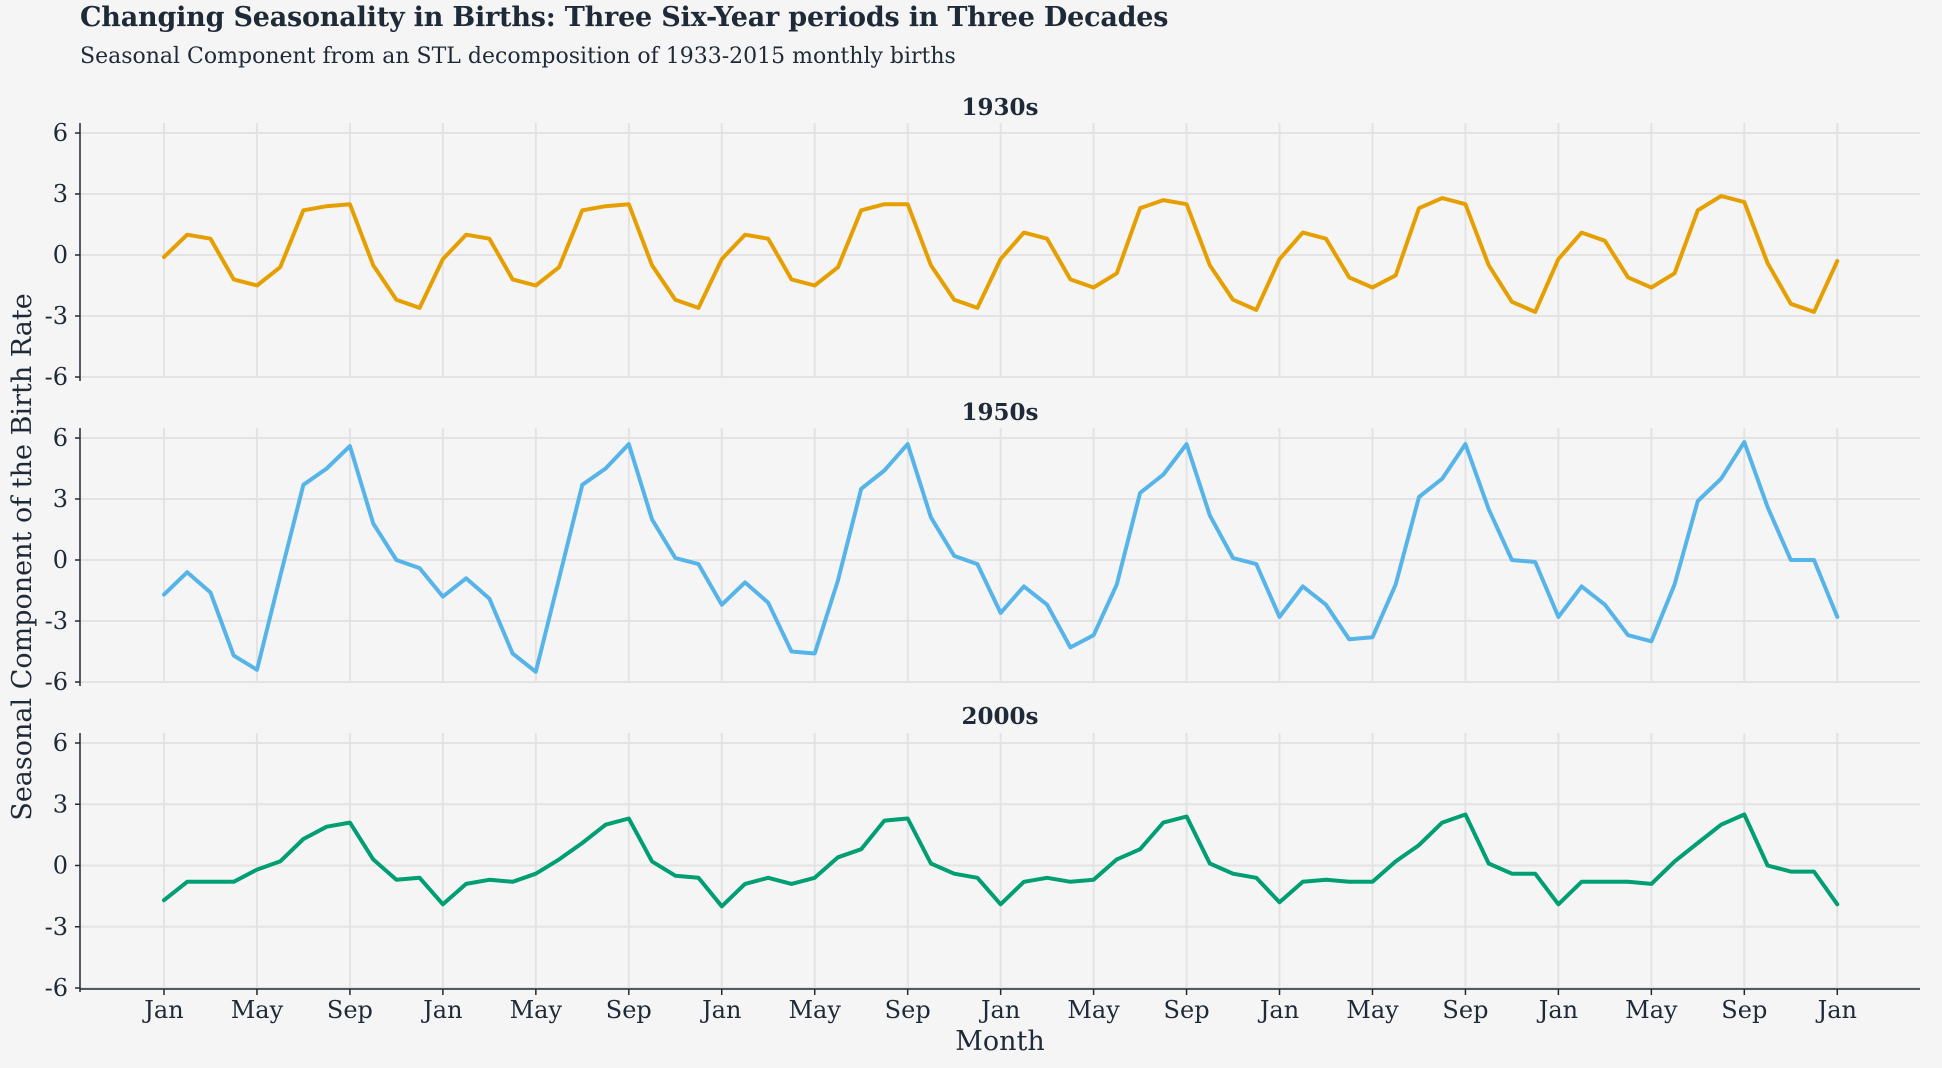  I want to click on panel-title-1950s: 1950s, so click(1000, 412).